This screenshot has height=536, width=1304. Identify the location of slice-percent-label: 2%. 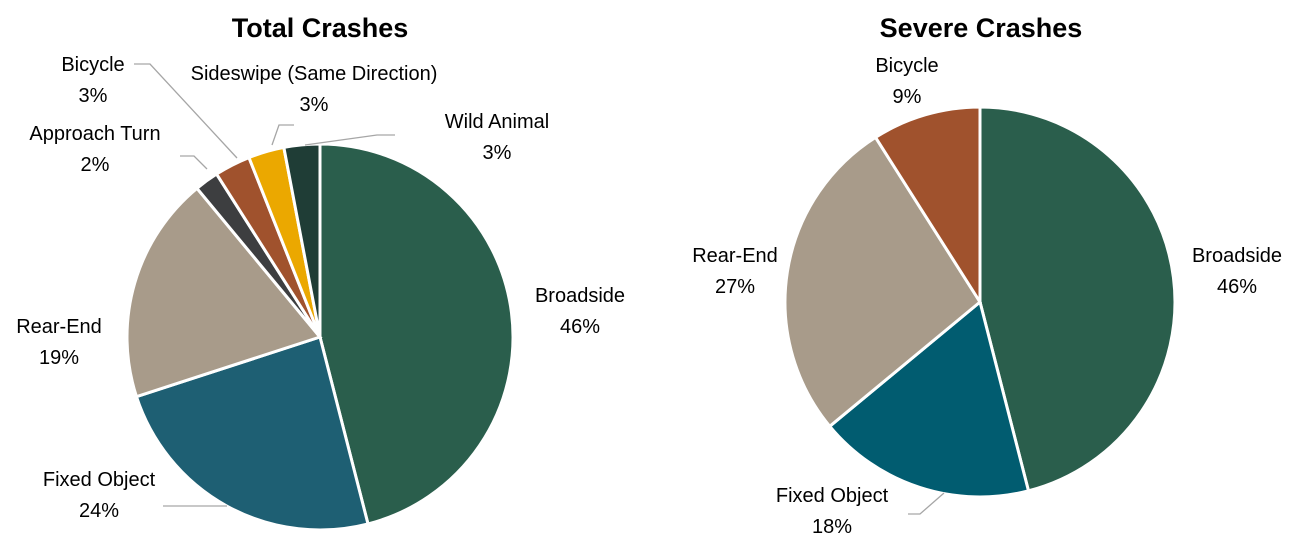
(95, 165).